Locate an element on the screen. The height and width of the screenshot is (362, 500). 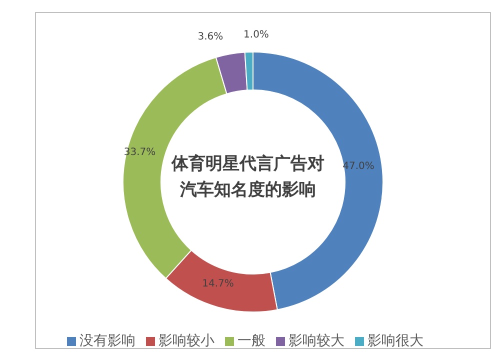
legend-label: 一般 is located at coordinates (252, 341).